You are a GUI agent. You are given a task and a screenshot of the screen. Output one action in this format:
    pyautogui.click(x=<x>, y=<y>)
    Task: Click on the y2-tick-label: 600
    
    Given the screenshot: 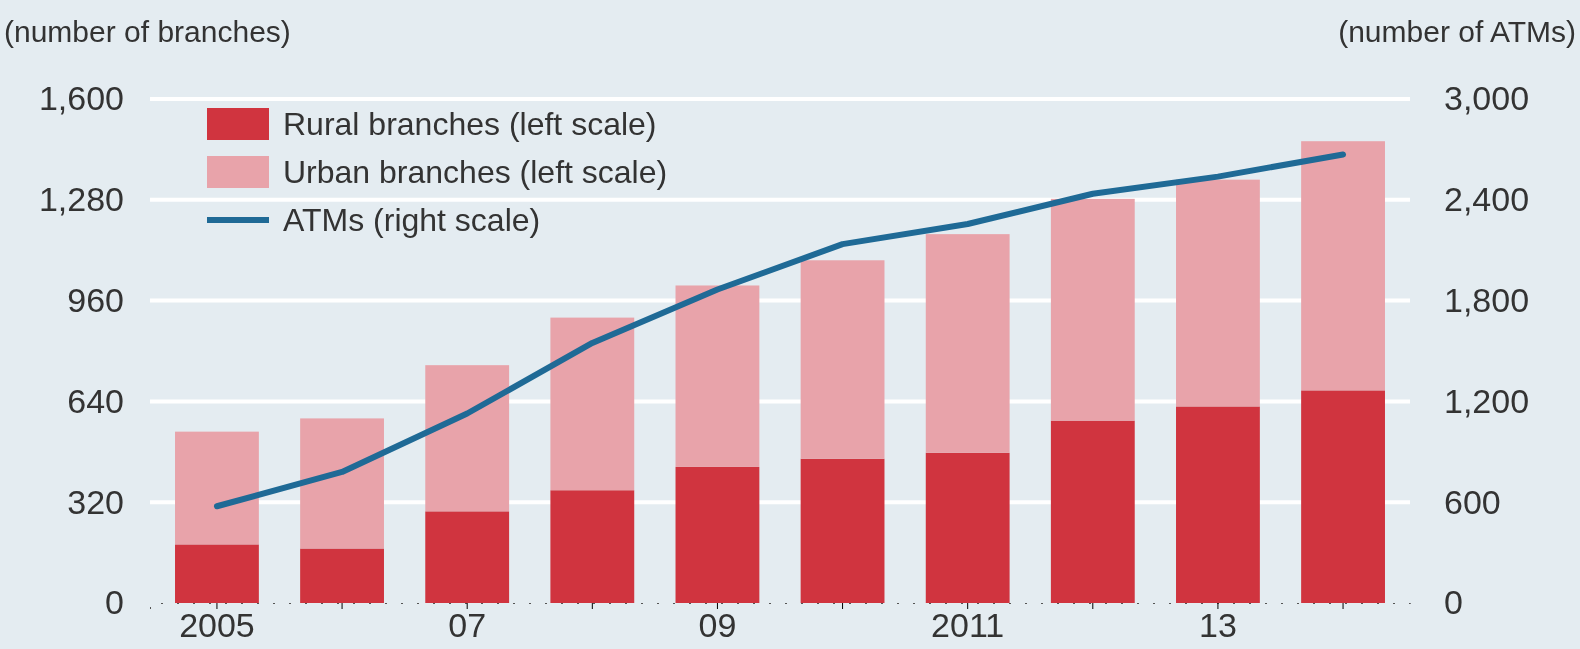 What is the action you would take?
    pyautogui.click(x=1472, y=501)
    